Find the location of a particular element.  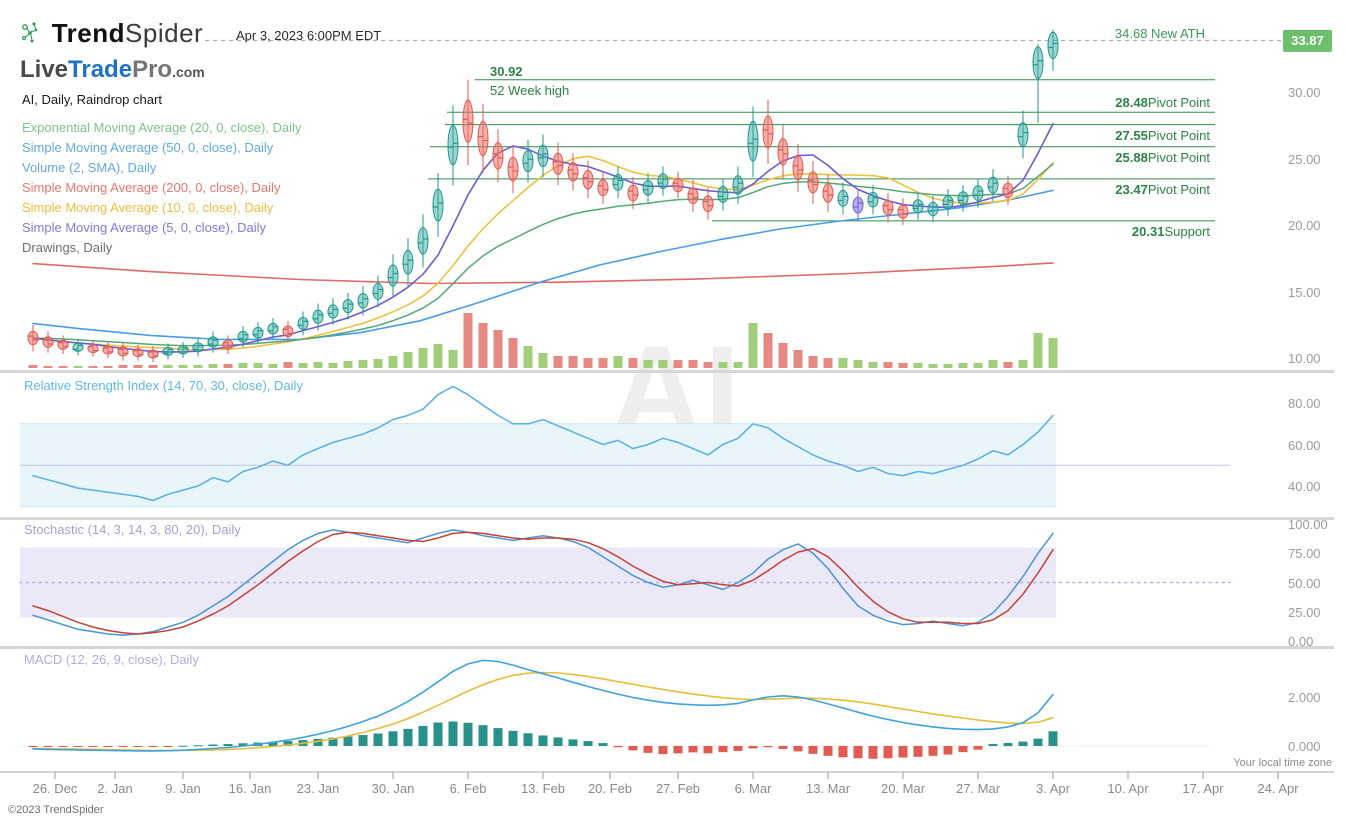

x-axis-label: 24. Apr is located at coordinates (1278, 788).